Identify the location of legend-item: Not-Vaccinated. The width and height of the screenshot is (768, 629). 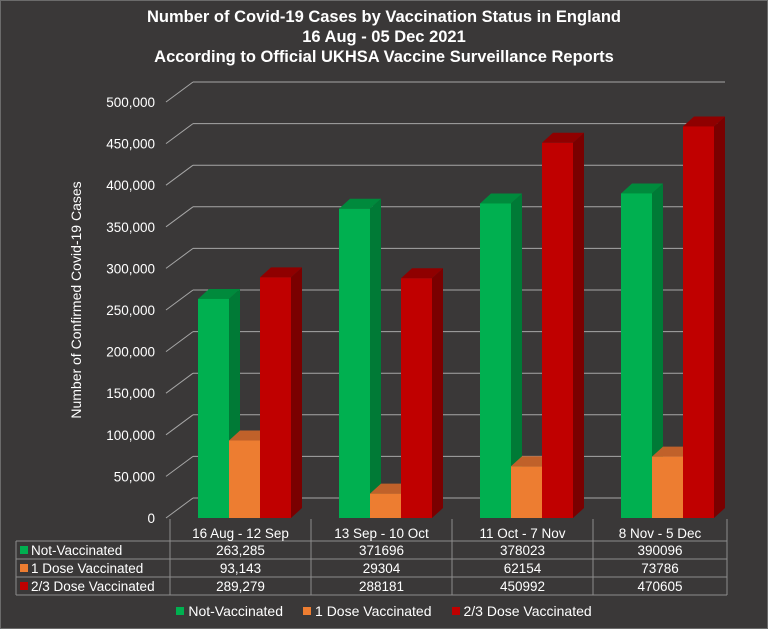
(229, 611).